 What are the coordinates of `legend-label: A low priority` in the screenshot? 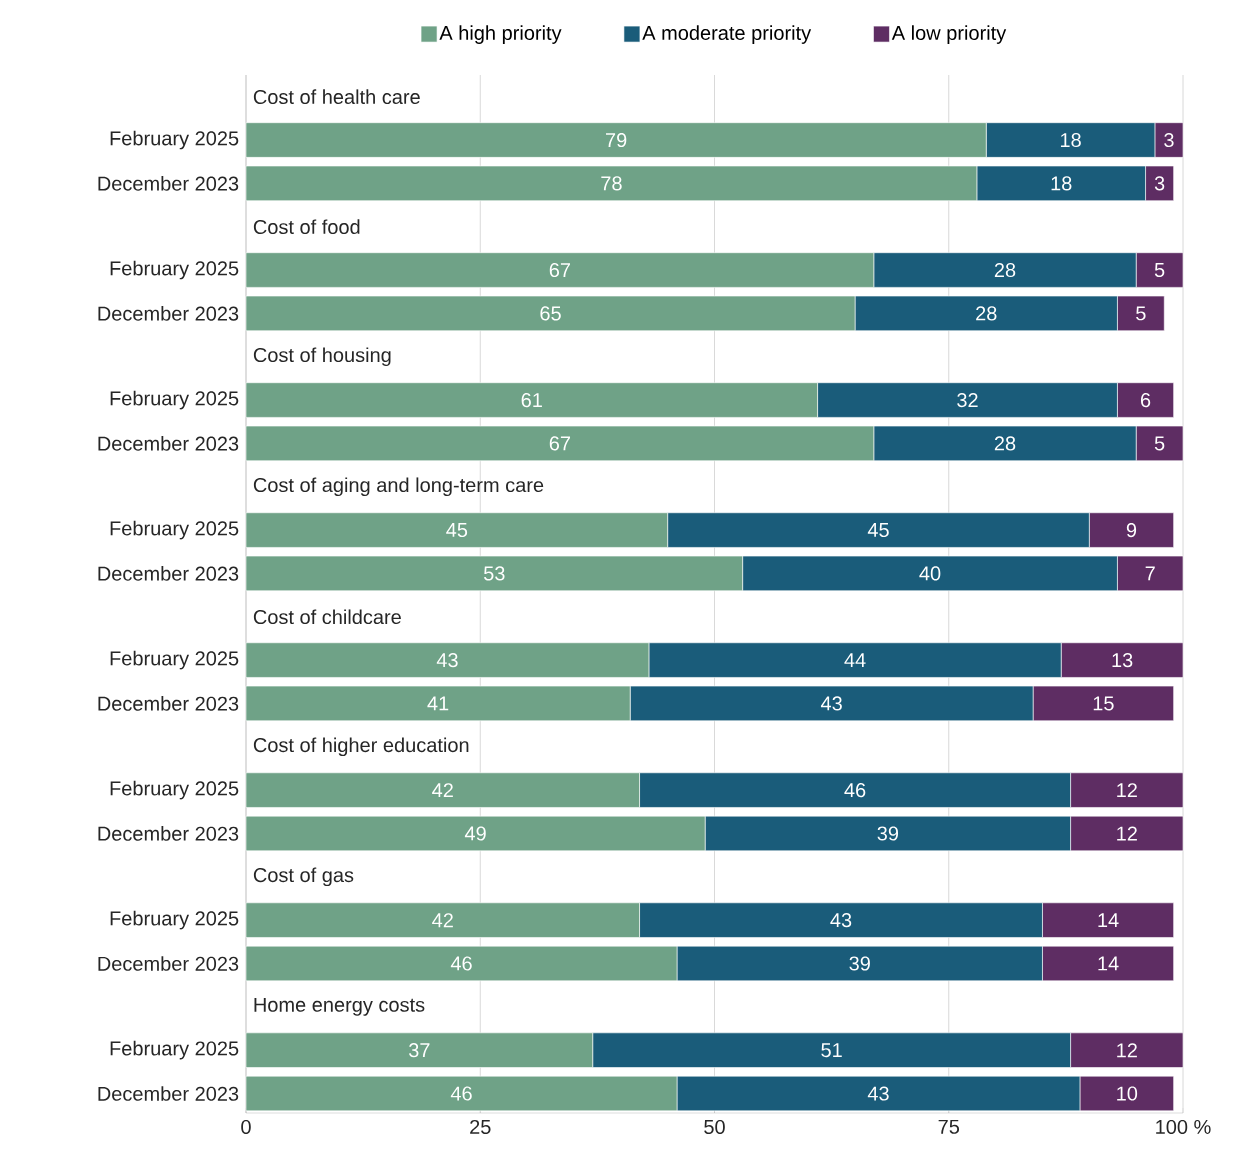 It's located at (949, 34).